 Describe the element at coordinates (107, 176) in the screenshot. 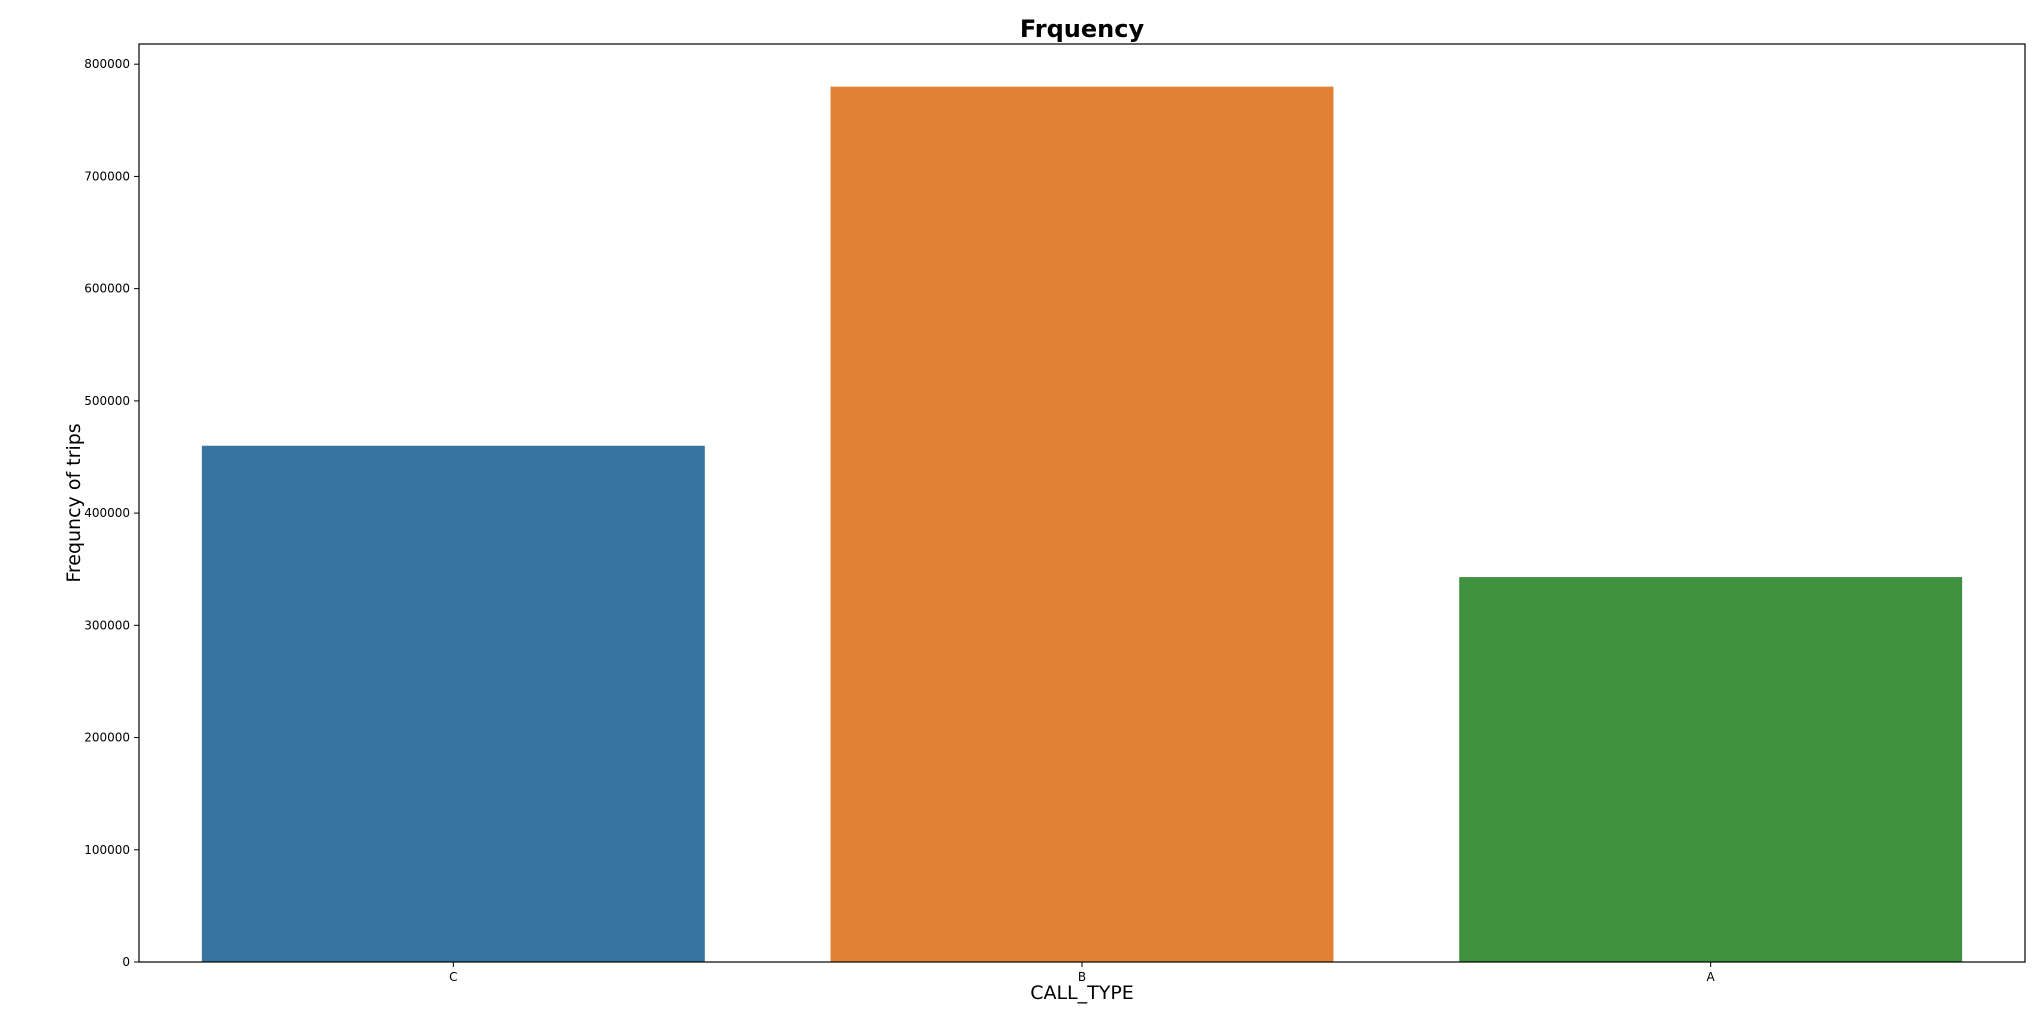

I see `y-tick-label: 700000` at that location.